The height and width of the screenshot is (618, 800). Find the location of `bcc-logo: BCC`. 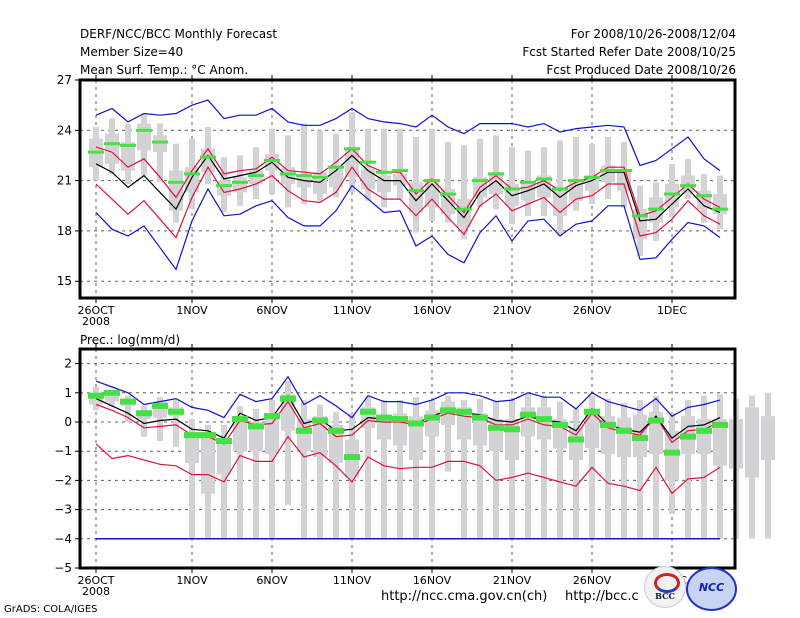

bcc-logo: BCC is located at coordinates (665, 587).